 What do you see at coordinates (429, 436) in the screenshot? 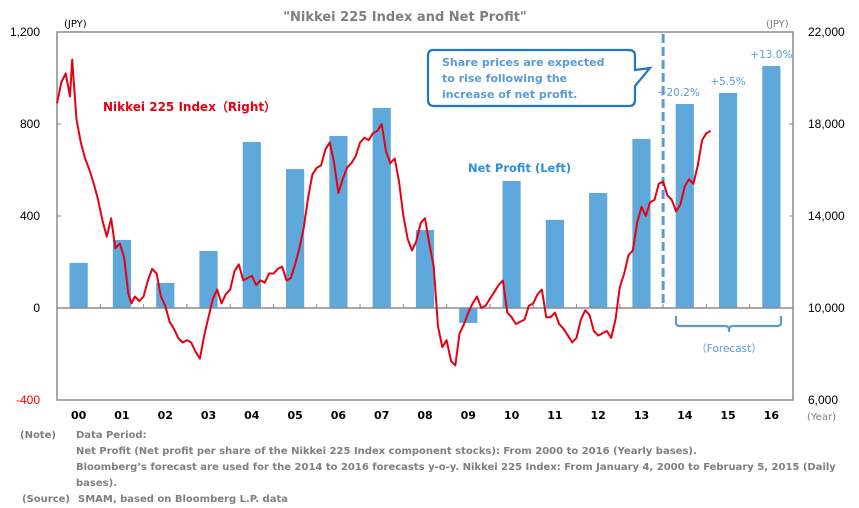
I see `note-row: (Note) Data Period:` at bounding box center [429, 436].